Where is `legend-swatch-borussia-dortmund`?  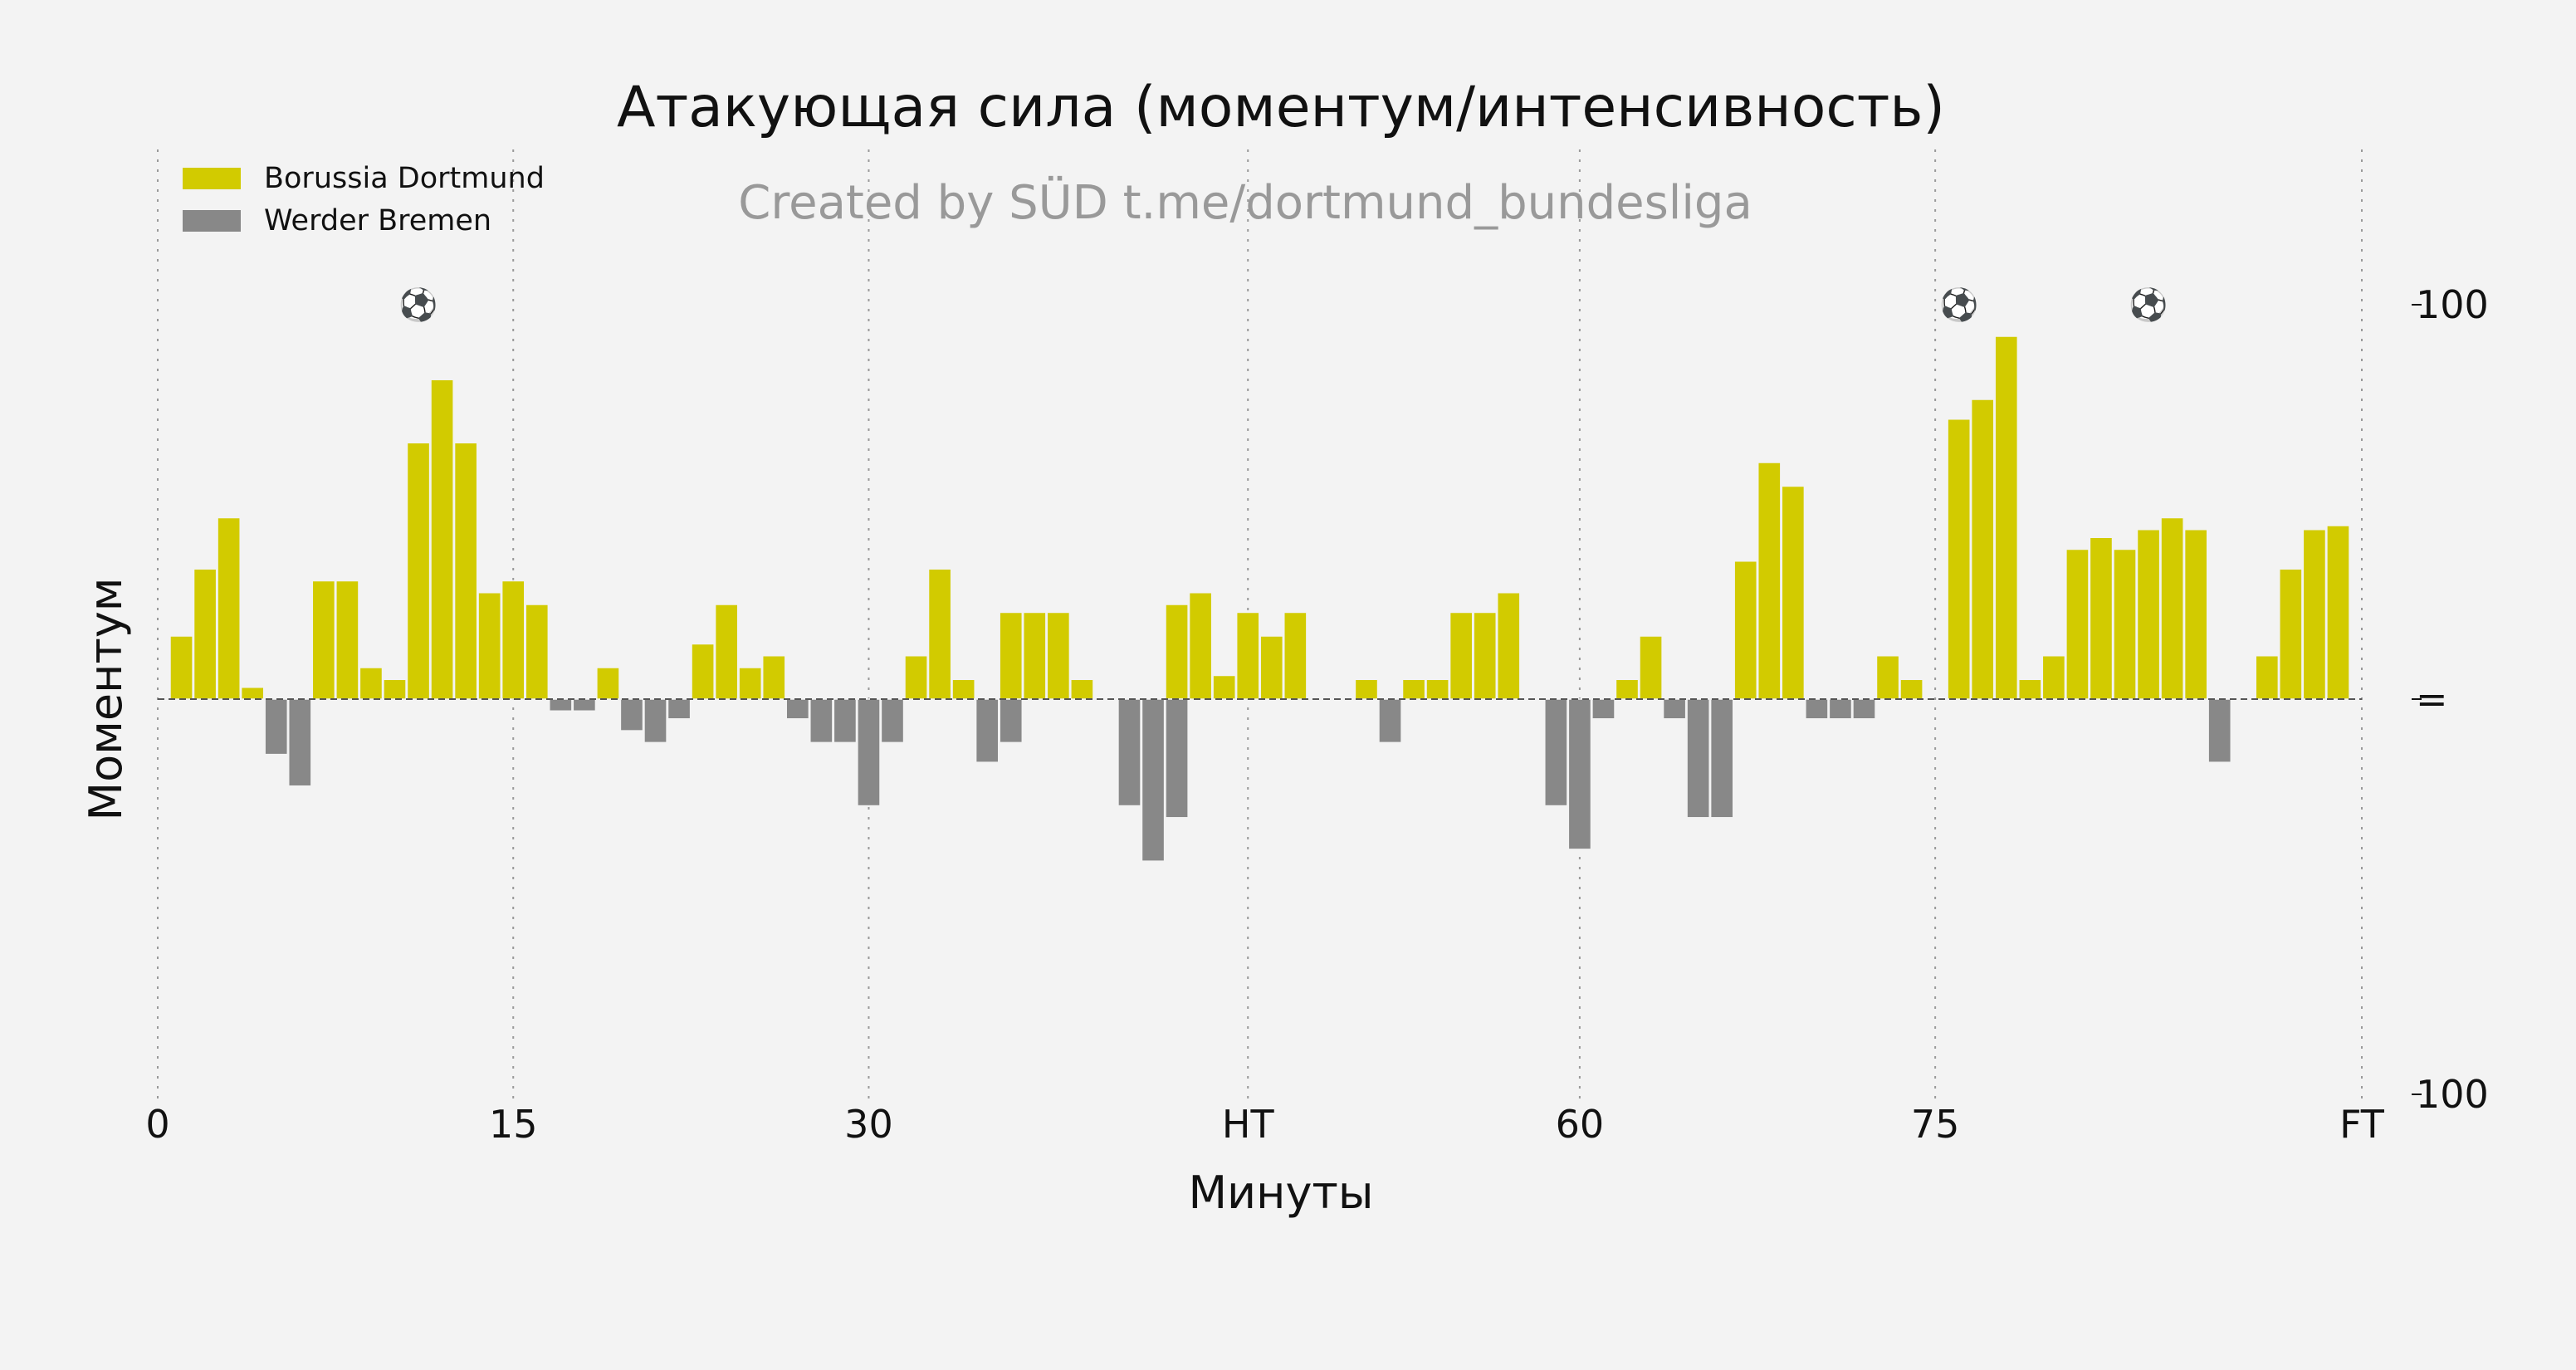 legend-swatch-borussia-dortmund is located at coordinates (212, 178).